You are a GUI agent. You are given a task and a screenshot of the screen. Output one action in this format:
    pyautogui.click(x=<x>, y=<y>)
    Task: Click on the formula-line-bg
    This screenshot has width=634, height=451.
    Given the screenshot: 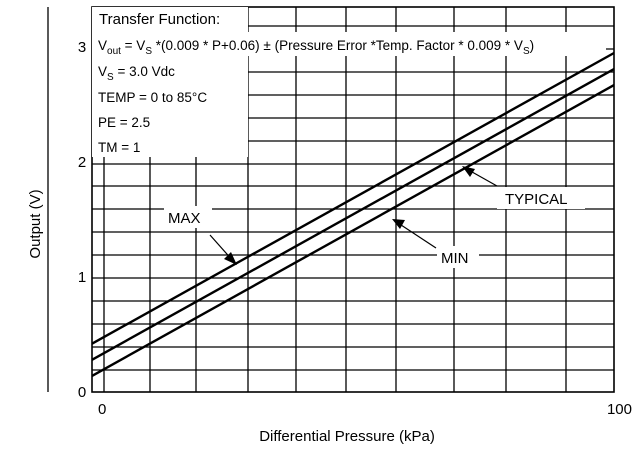 What is the action you would take?
    pyautogui.click(x=349, y=44)
    